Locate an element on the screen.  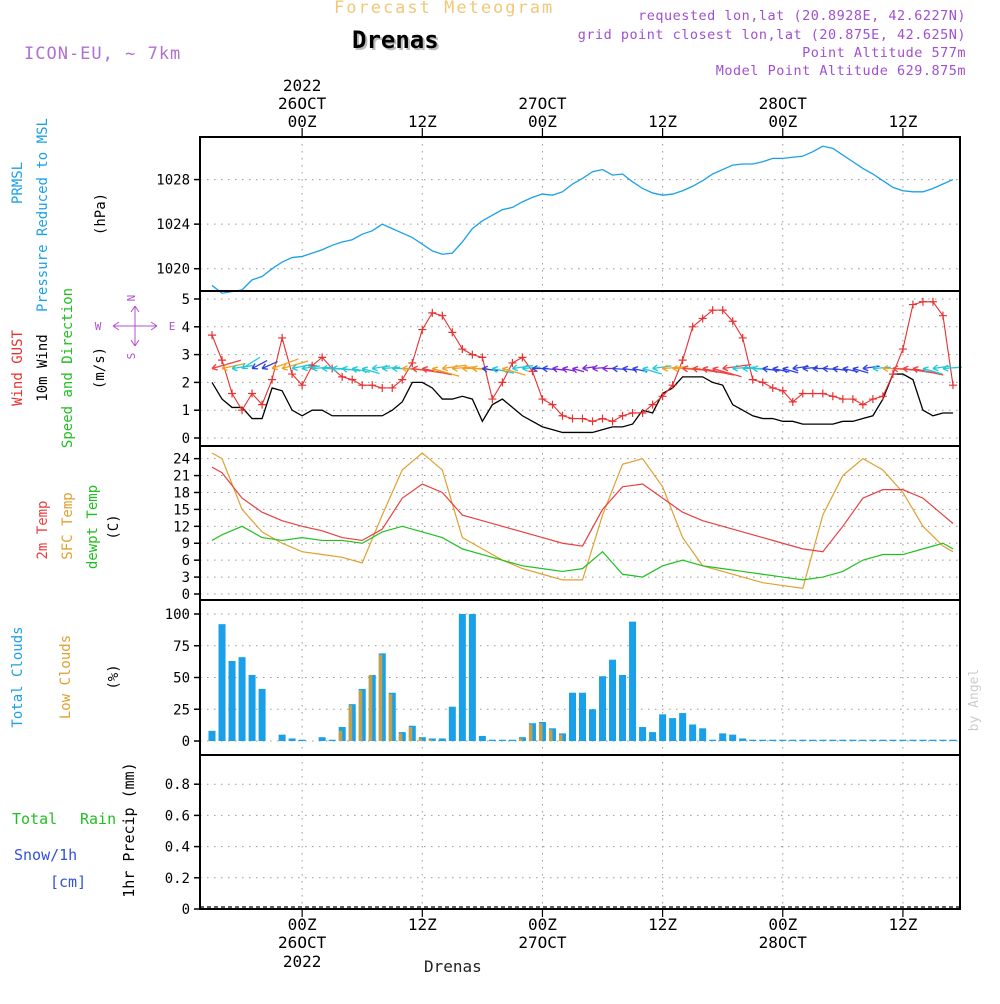
footer-station: Drenas is located at coordinates (453, 966).